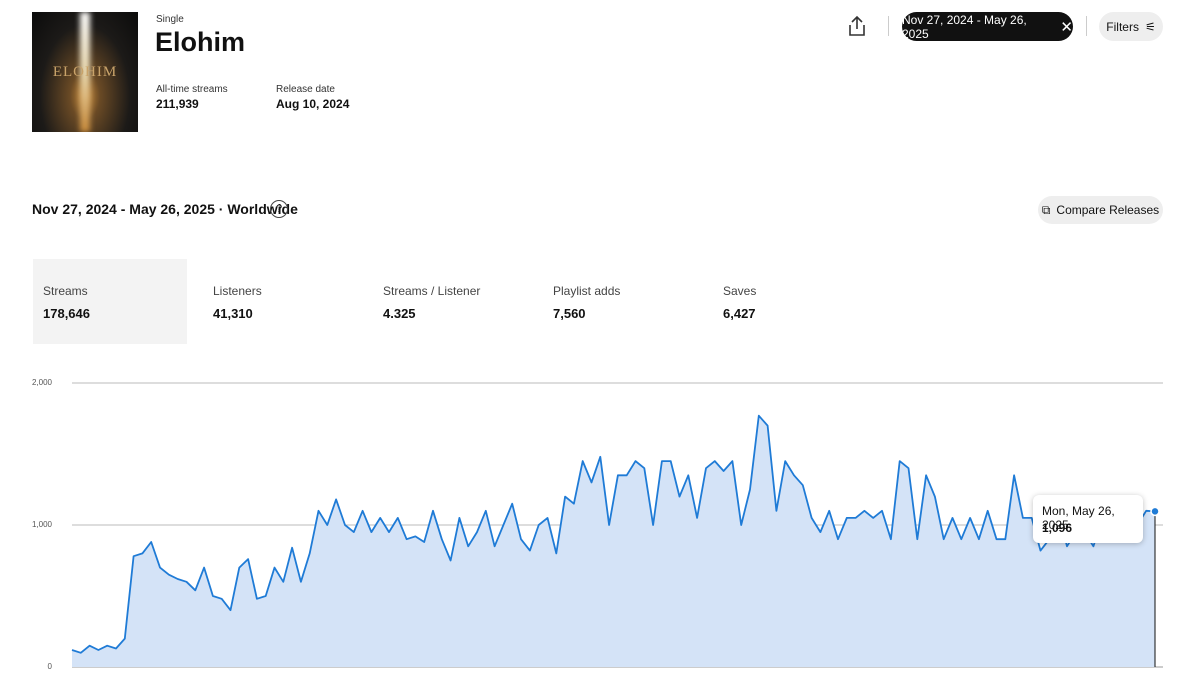  Describe the element at coordinates (313, 104) in the screenshot. I see `stat-value: Aug 10, 2024` at that location.